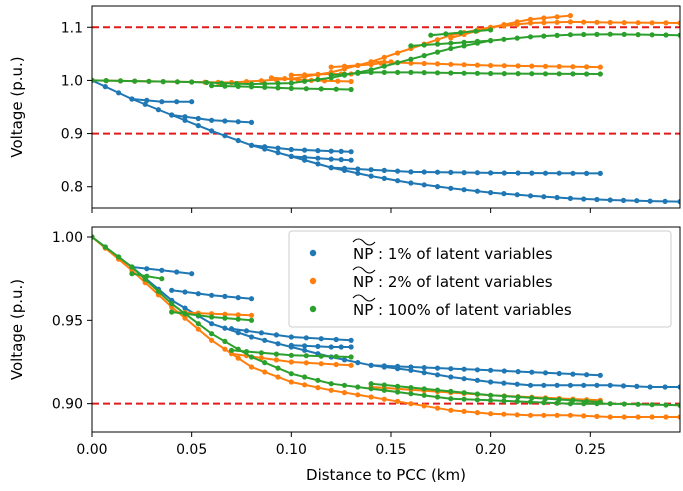 The height and width of the screenshot is (491, 683). What do you see at coordinates (431, 250) in the screenshot?
I see `legend-entry: NP : 1% of latent variables` at bounding box center [431, 250].